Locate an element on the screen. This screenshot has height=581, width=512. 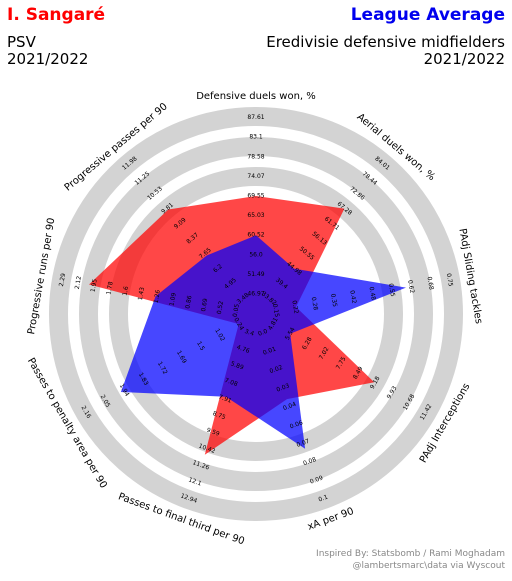
radar-tick-label: 6.2 is located at coordinates (218, 269).